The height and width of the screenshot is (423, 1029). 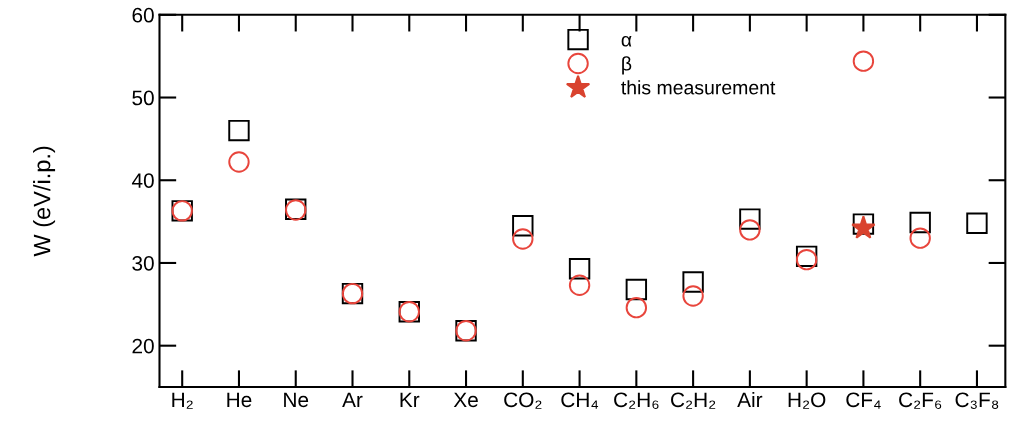 What do you see at coordinates (239, 400) in the screenshot?
I see `x-tick-label: He` at bounding box center [239, 400].